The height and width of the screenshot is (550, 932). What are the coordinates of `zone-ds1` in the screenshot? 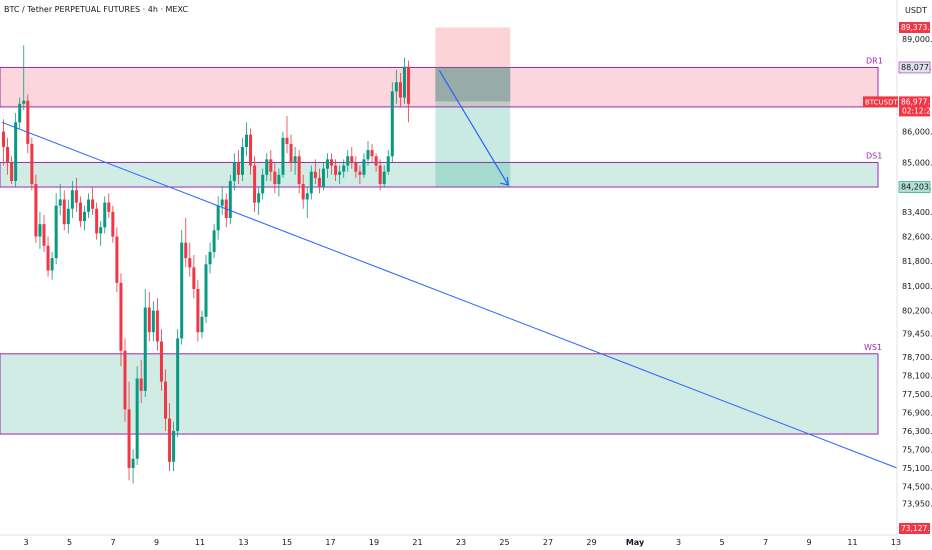 It's located at (439, 174).